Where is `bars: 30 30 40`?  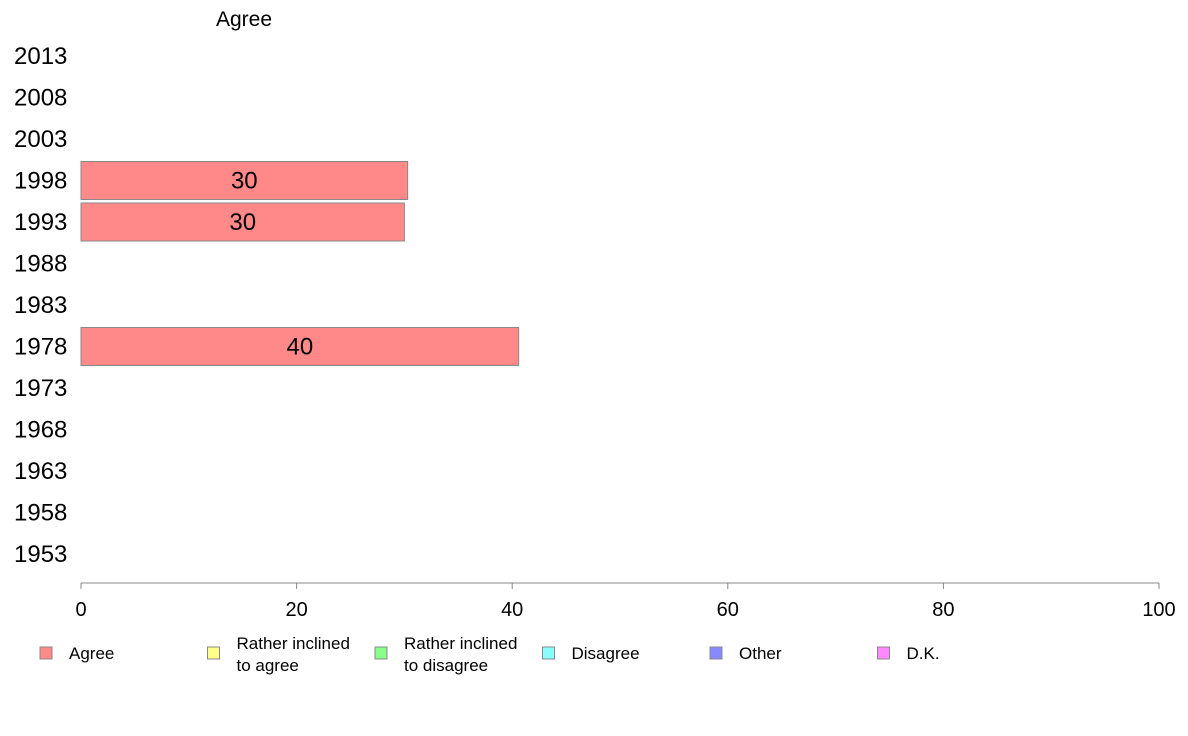
bars: 30 30 40 is located at coordinates (300, 263).